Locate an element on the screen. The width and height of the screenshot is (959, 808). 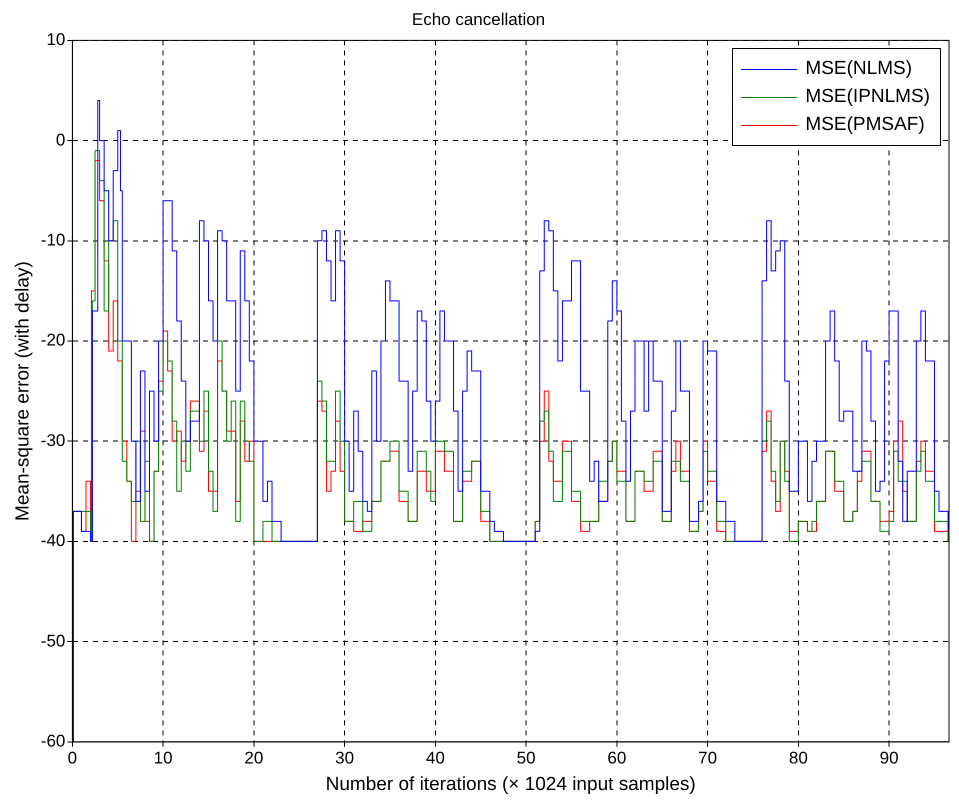
y-tick-label: -20 is located at coordinates (53, 340).